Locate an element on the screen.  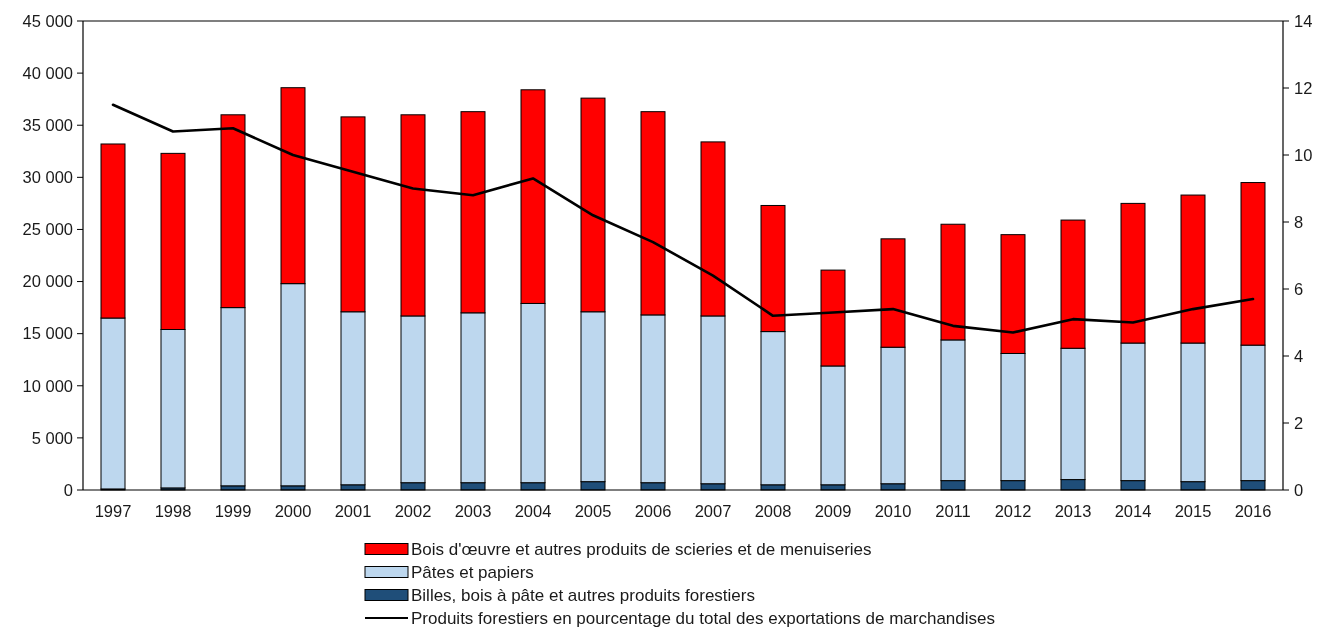
y2-tick-label: 10 is located at coordinates (1303, 154).